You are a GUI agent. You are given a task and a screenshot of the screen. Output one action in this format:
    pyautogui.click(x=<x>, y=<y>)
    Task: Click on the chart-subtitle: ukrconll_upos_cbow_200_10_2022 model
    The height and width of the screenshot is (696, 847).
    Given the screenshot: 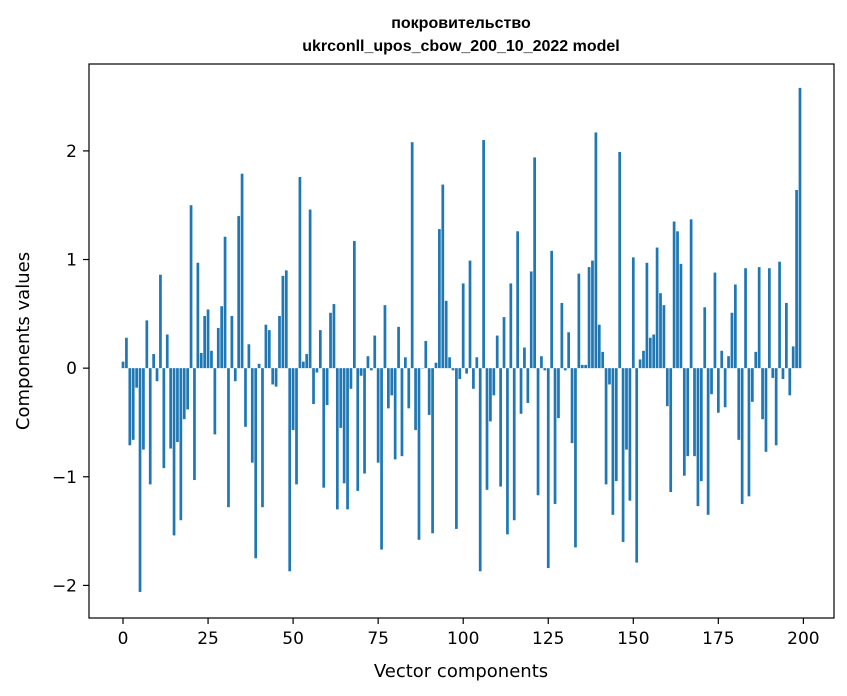 What is the action you would take?
    pyautogui.click(x=460, y=46)
    